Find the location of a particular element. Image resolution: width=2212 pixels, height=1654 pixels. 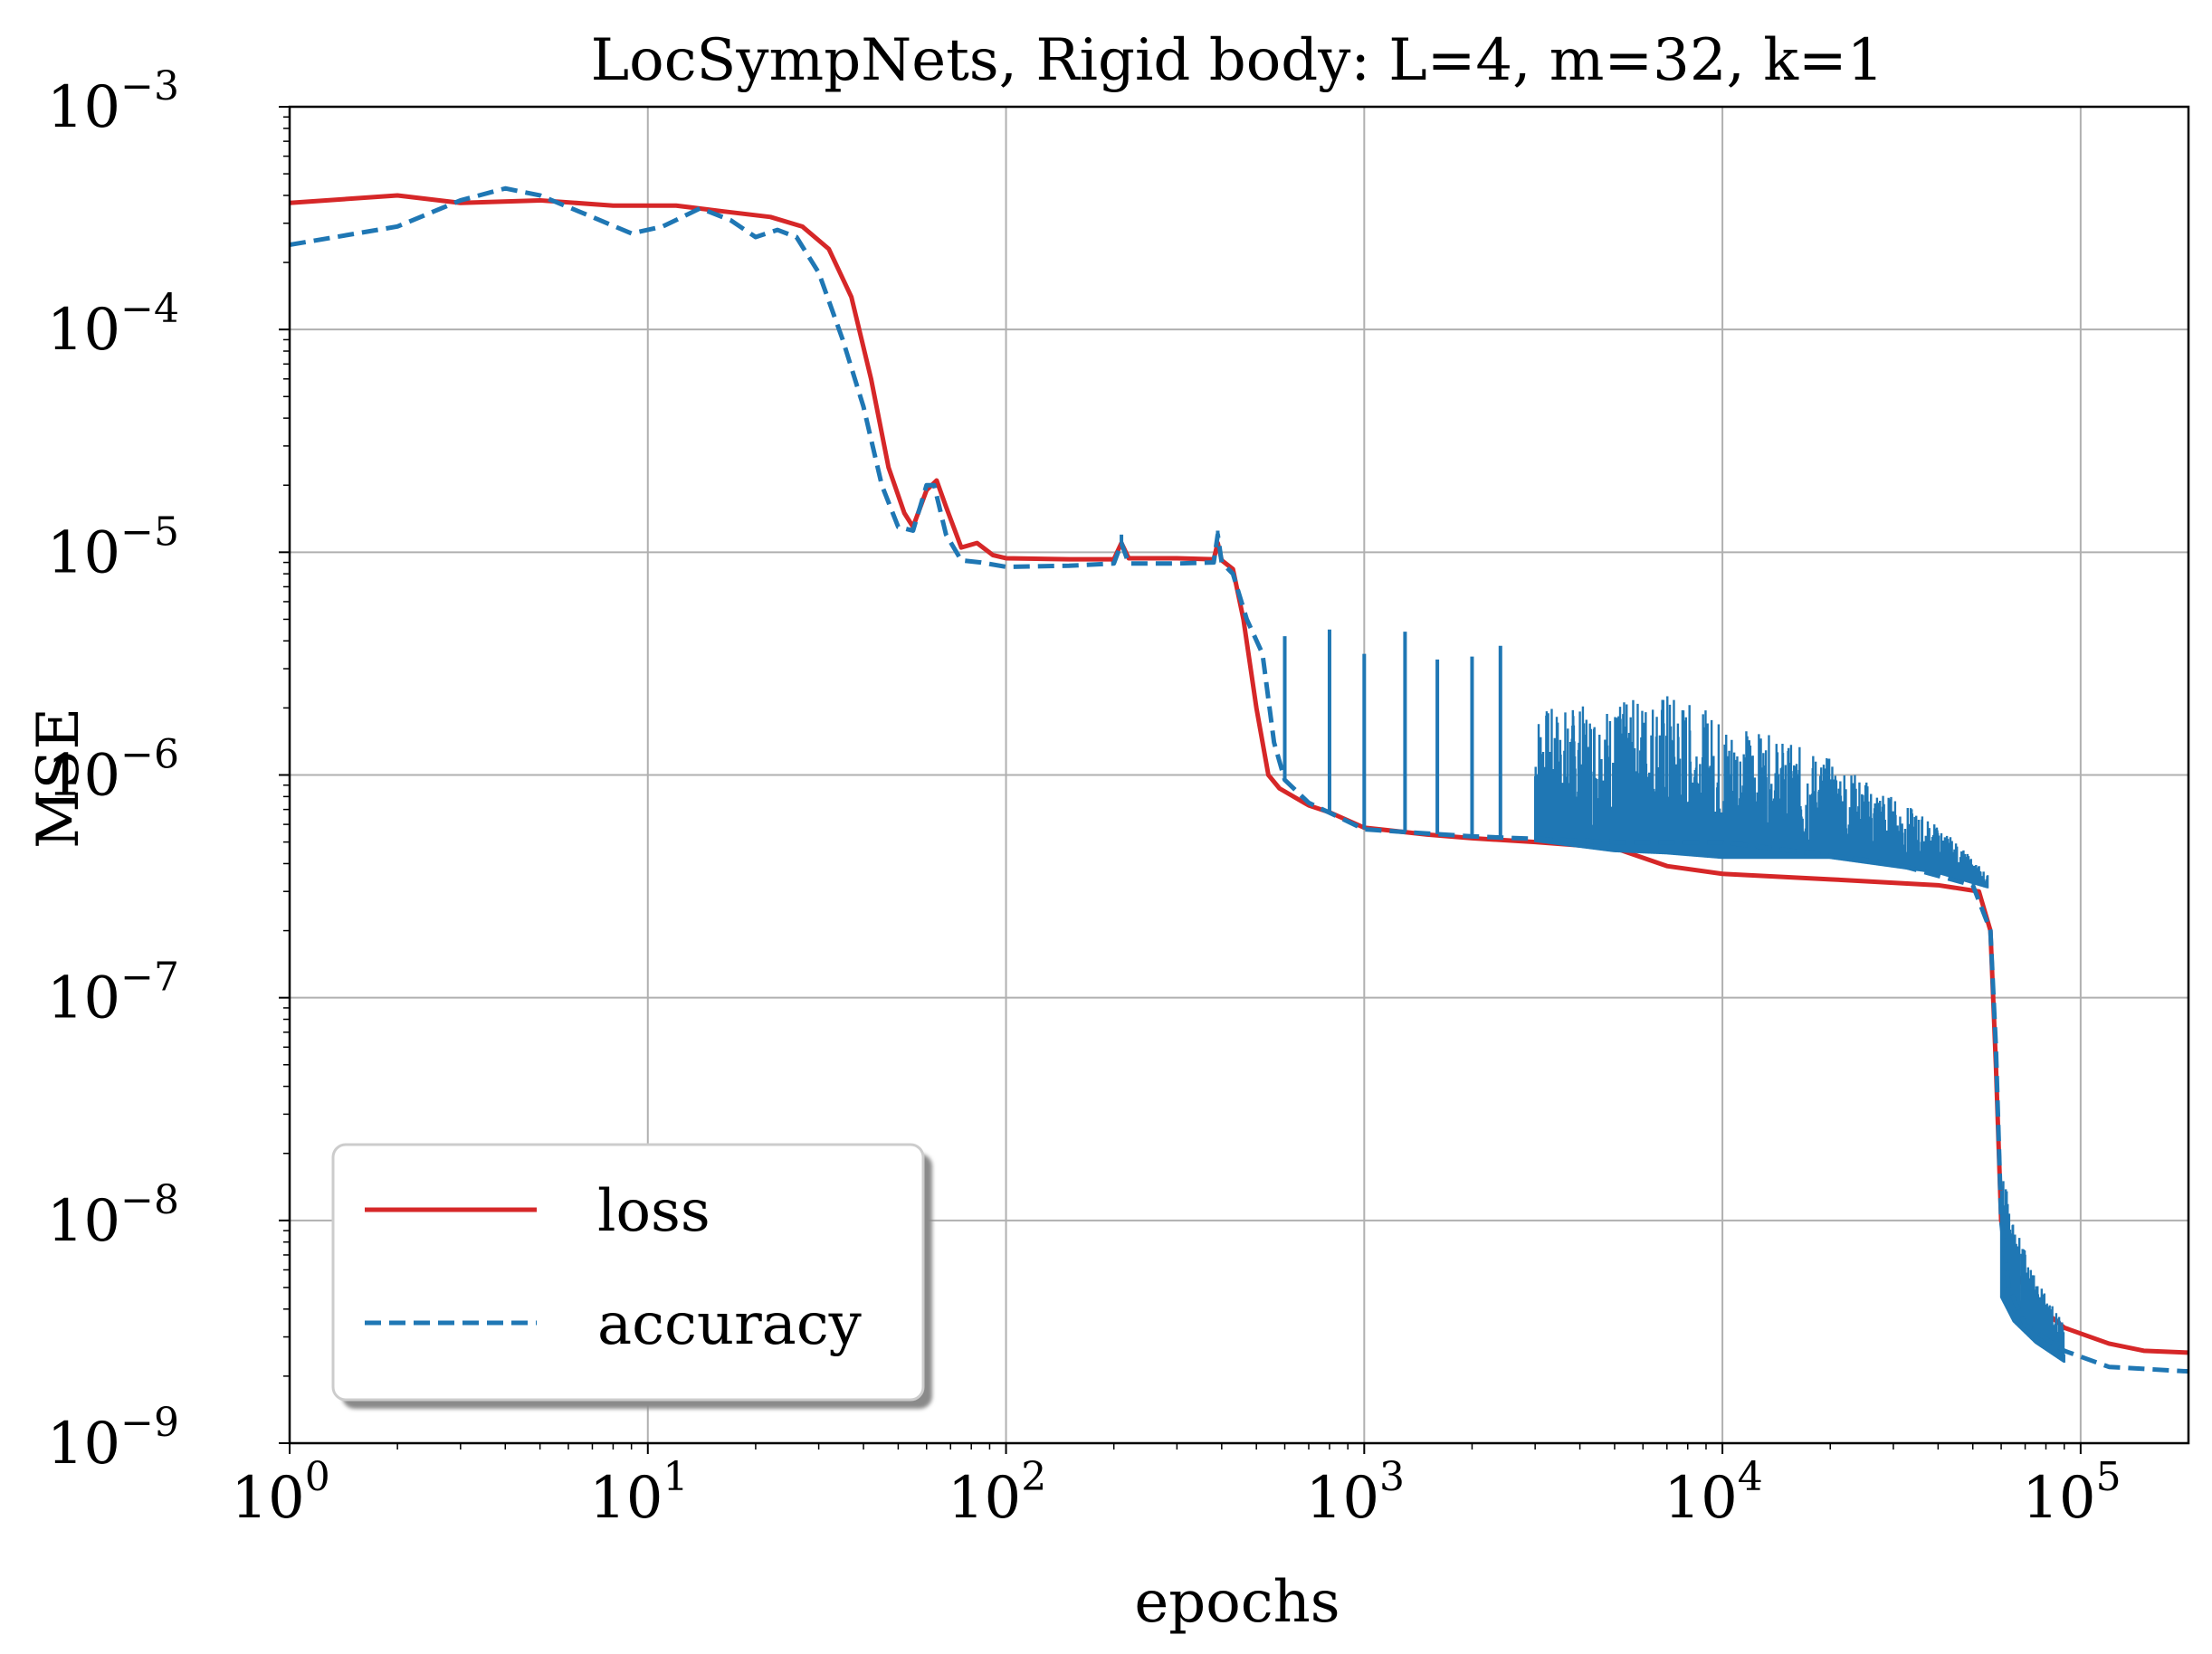

y-tick-exponent: −4 is located at coordinates (149, 309).